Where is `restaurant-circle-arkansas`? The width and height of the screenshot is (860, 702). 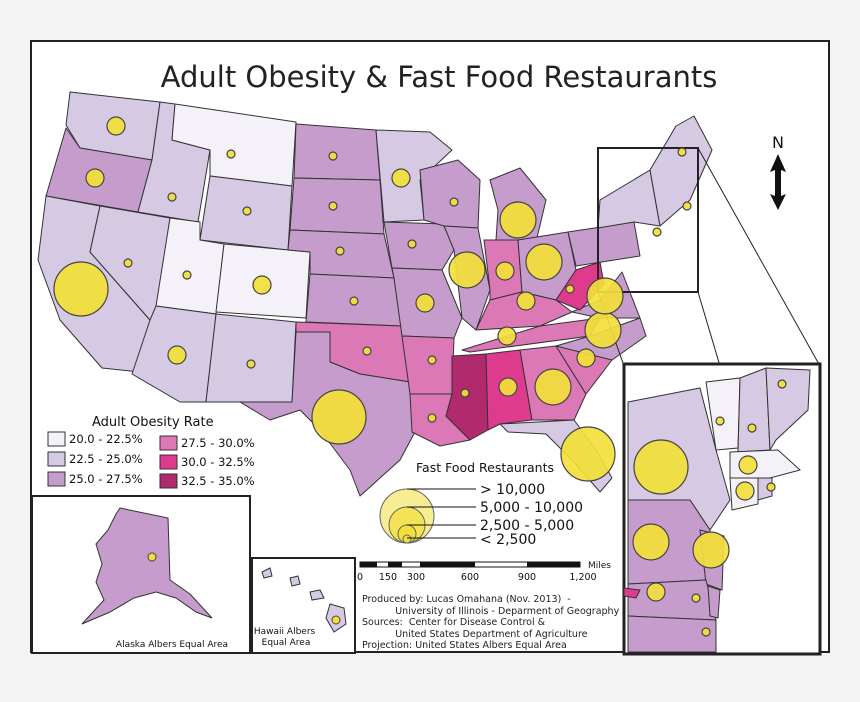 restaurant-circle-arkansas is located at coordinates (432, 360).